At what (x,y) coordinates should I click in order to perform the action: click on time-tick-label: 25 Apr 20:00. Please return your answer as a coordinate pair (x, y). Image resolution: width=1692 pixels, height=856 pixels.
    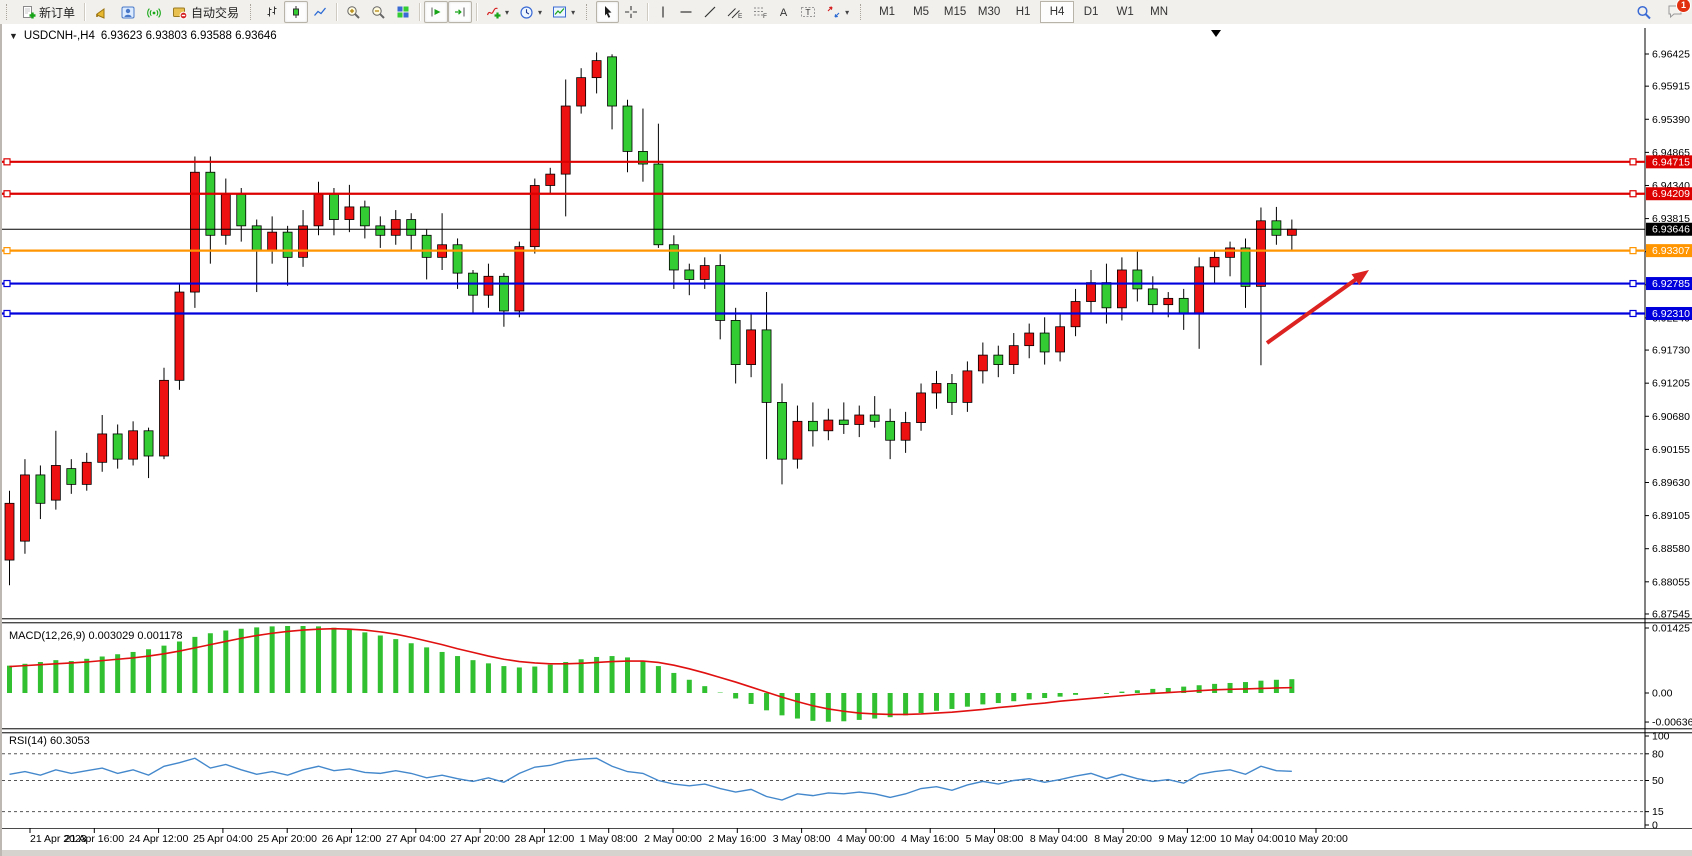
    Looking at the image, I should click on (287, 839).